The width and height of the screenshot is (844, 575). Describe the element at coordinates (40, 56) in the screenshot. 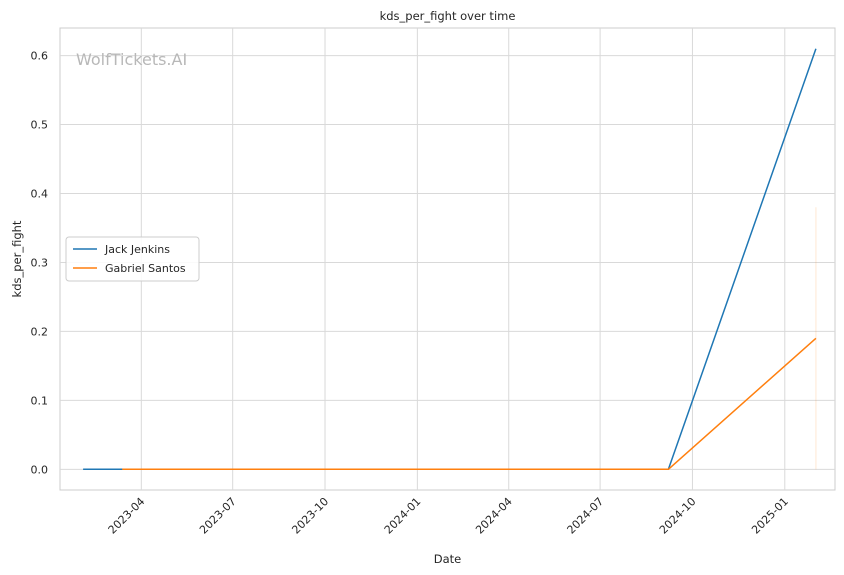

I see `y-tick-label: 0.6` at that location.